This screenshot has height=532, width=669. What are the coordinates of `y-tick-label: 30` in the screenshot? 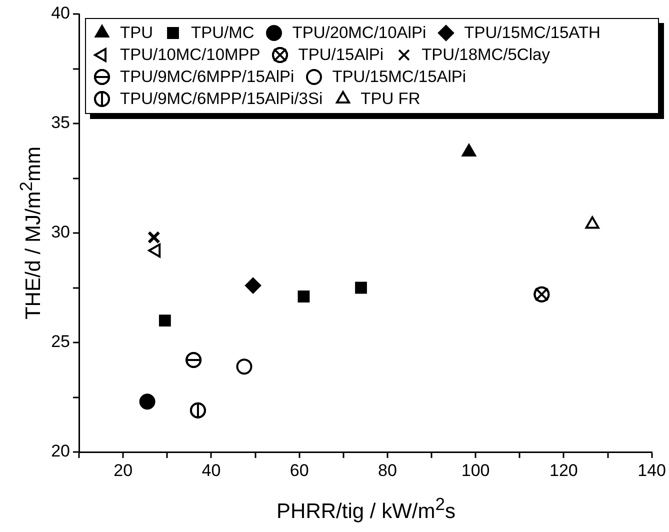 It's located at (60, 232).